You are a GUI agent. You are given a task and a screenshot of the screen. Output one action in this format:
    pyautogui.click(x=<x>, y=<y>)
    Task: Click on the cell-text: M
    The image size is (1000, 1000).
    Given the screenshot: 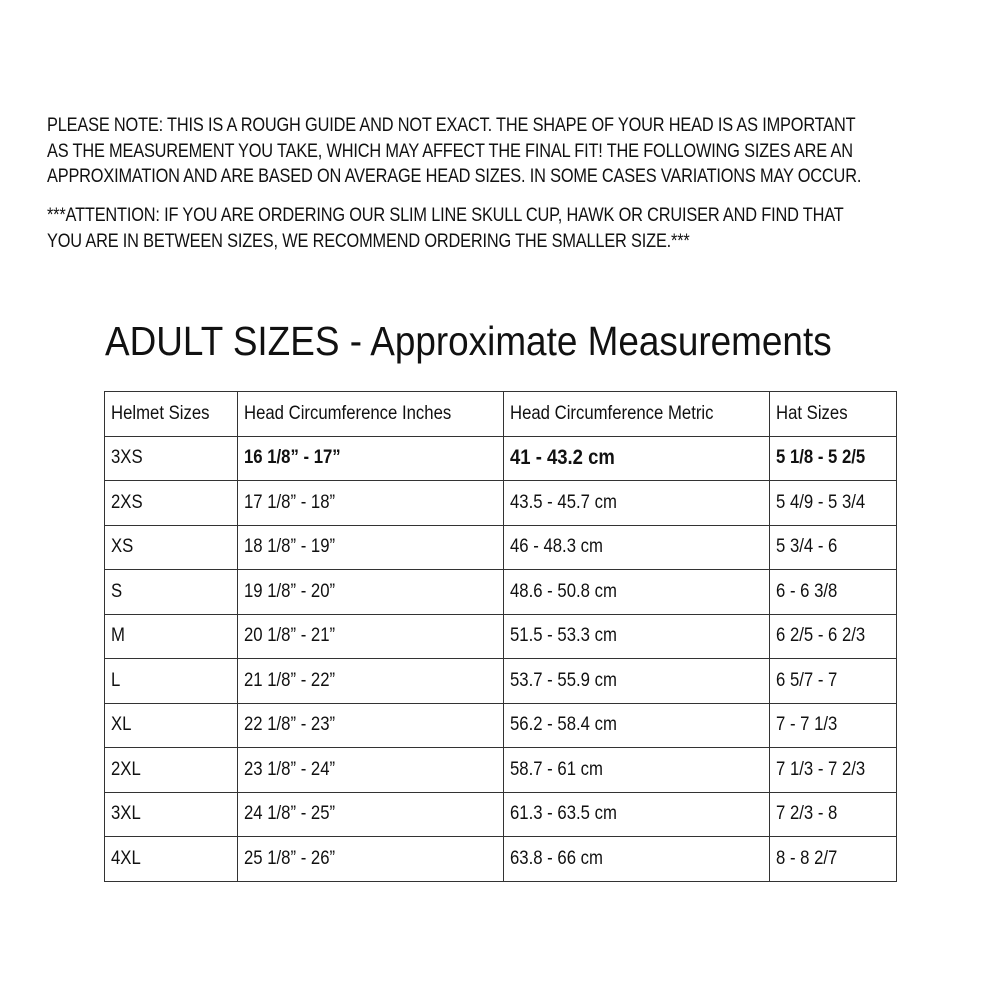 What is the action you would take?
    pyautogui.click(x=118, y=636)
    